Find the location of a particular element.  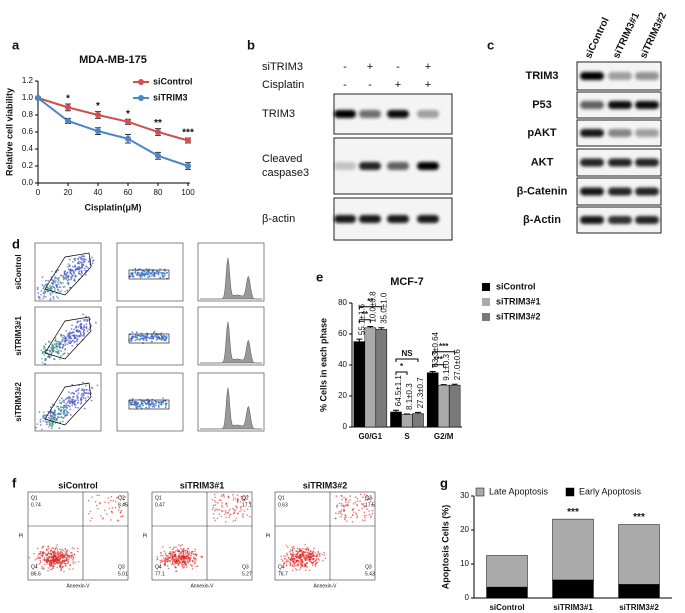

legend-label: Late Apoptosis is located at coordinates (519, 491).